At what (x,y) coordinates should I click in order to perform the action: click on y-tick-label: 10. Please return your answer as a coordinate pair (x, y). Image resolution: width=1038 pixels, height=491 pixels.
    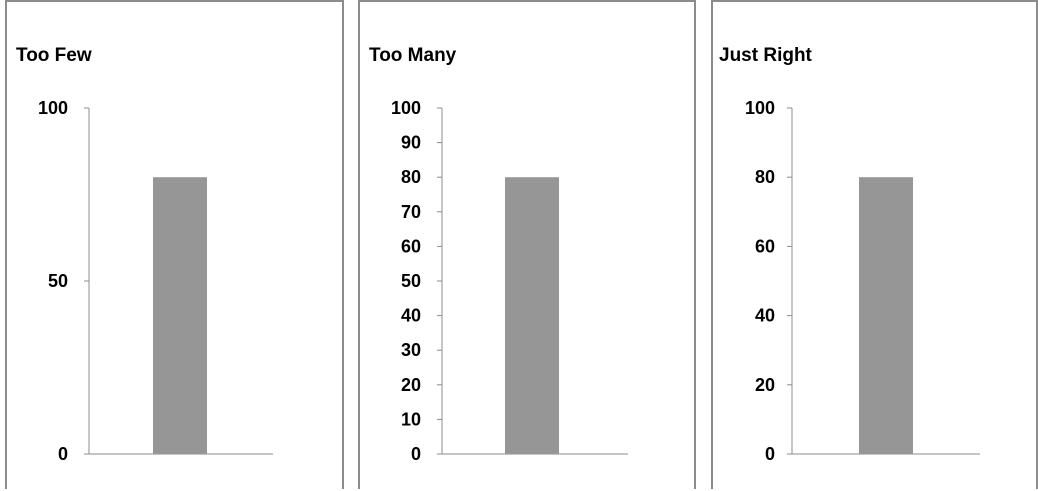
    Looking at the image, I should click on (411, 419).